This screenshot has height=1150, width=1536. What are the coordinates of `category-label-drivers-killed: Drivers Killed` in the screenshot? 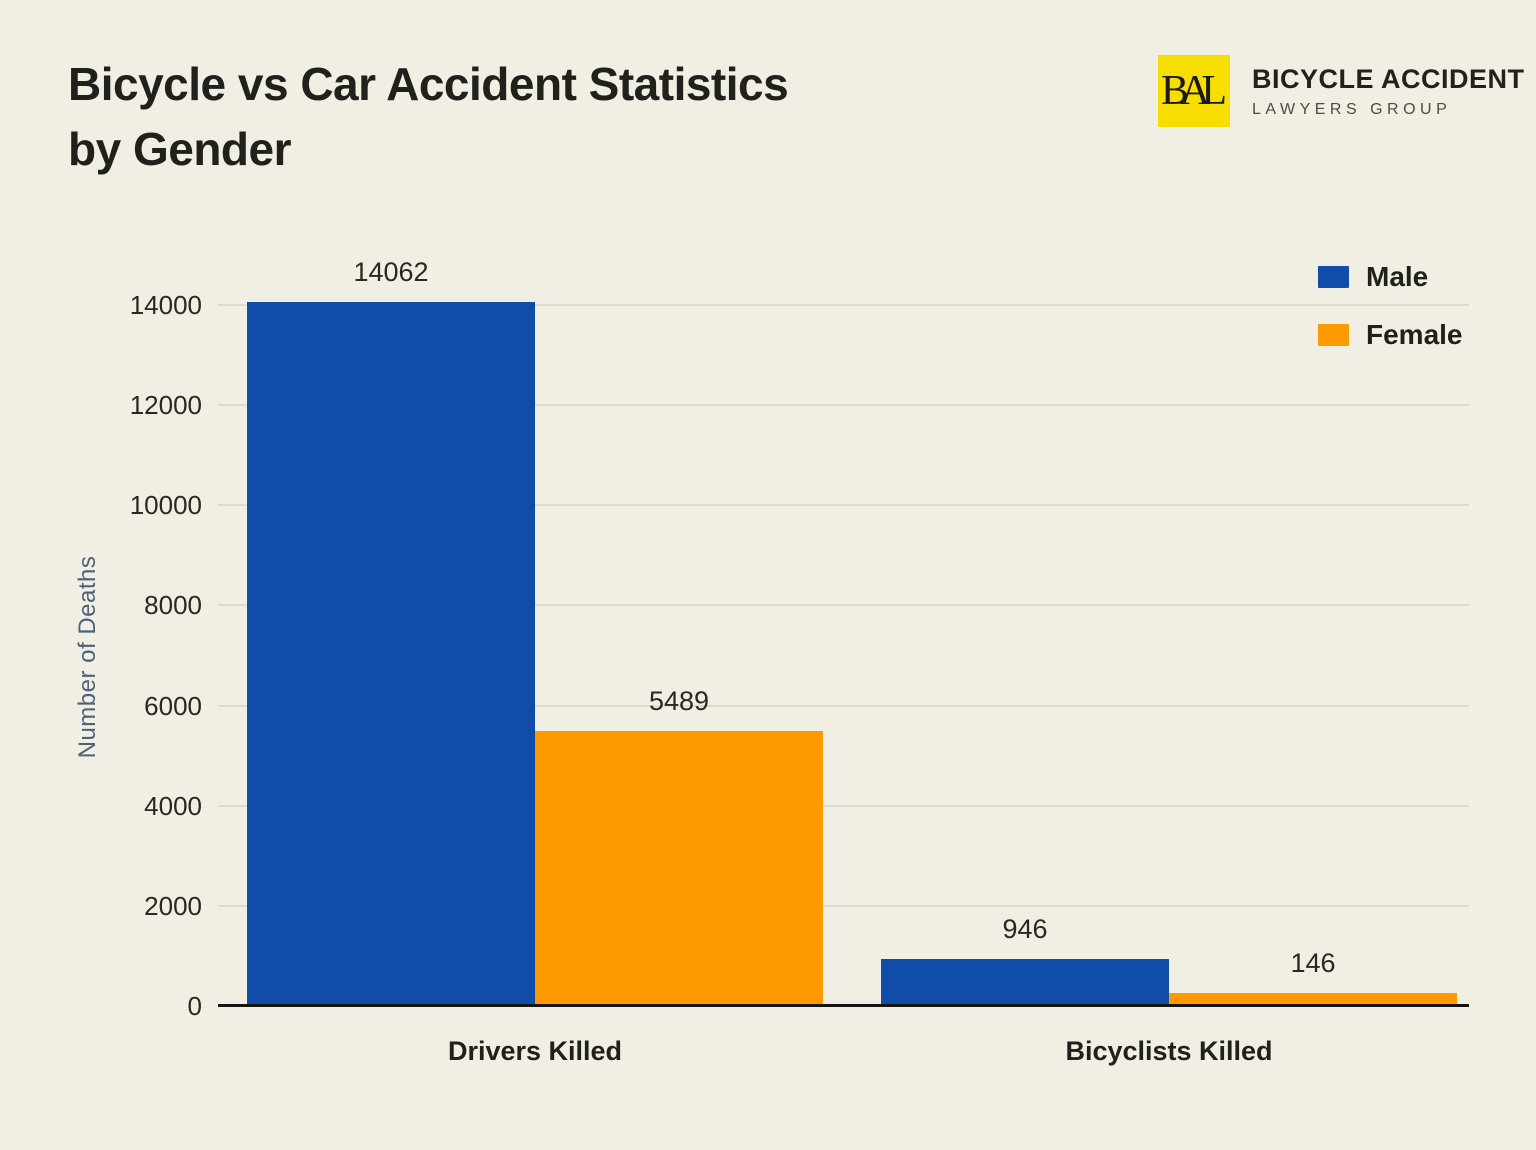 It's located at (535, 1051).